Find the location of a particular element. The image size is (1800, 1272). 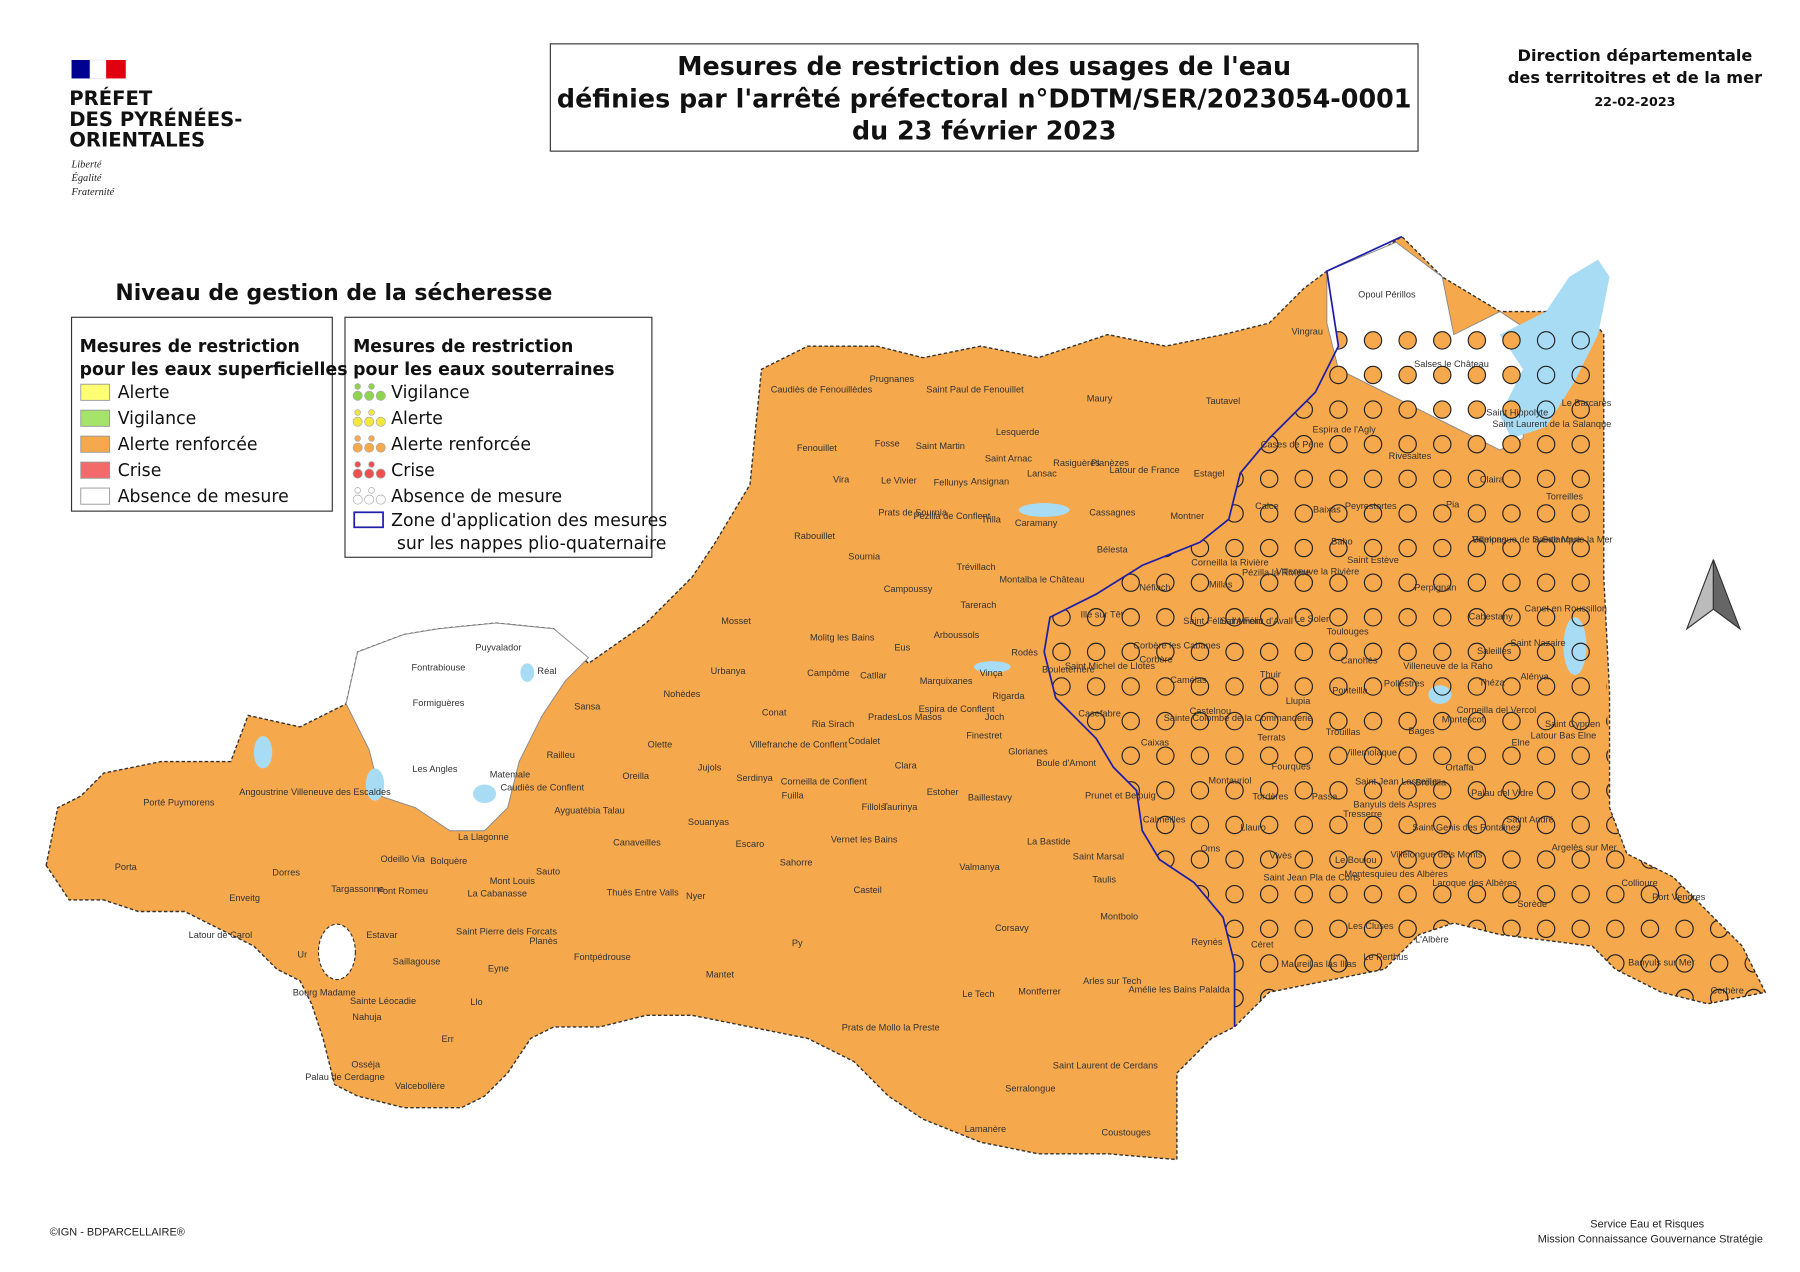

commune-label: Latour Bas Elne is located at coordinates (1564, 735).